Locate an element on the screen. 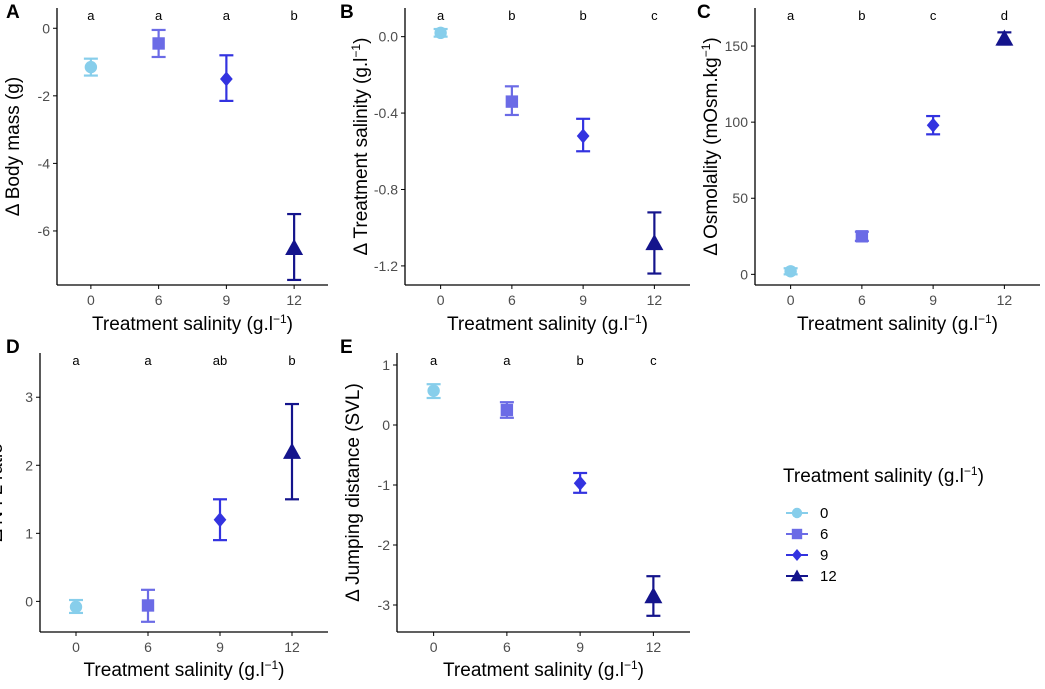 Image resolution: width=1045 pixels, height=689 pixels. significance-letter: ab is located at coordinates (220, 360).